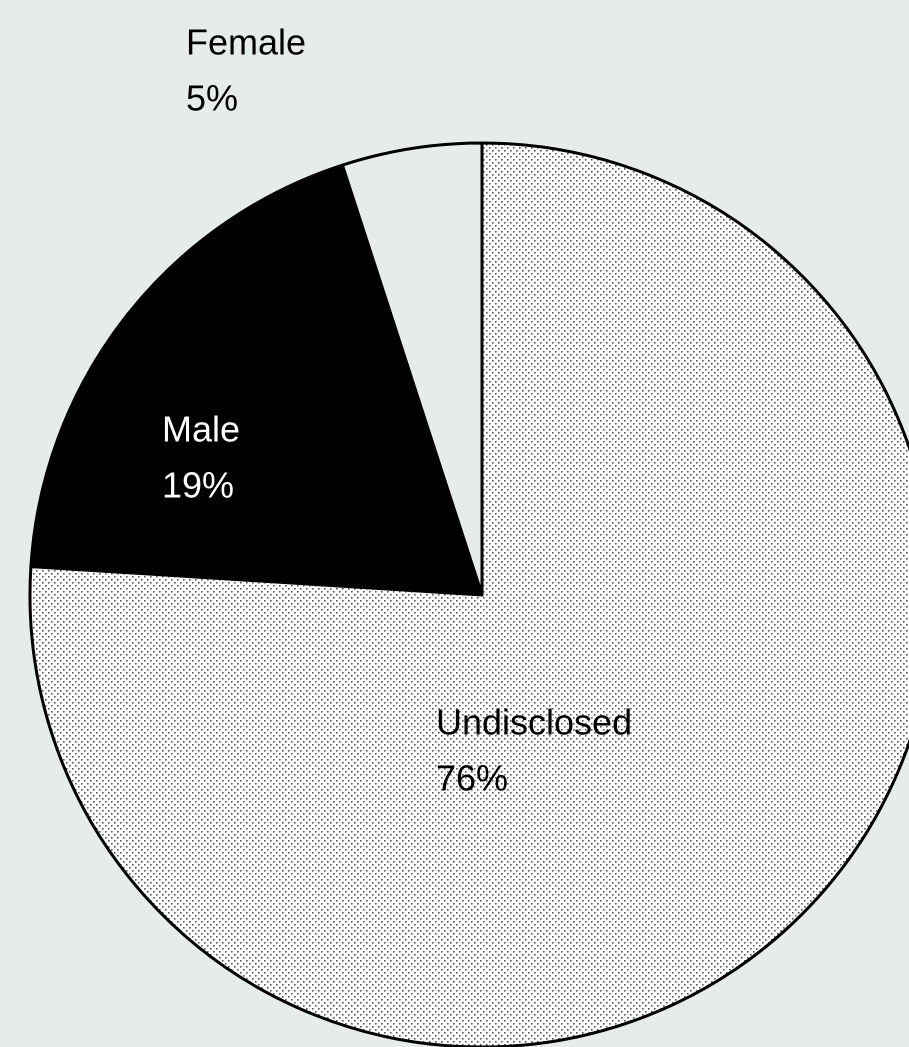  What do you see at coordinates (472, 778) in the screenshot?
I see `slice-value-label: 76%` at bounding box center [472, 778].